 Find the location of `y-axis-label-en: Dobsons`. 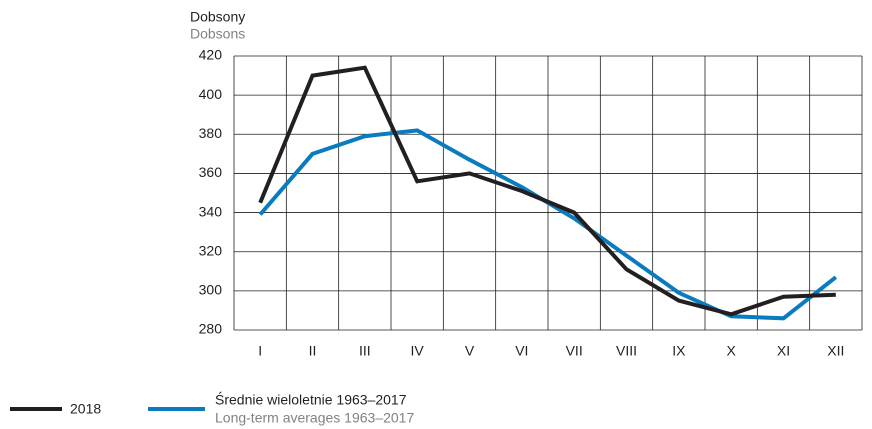

y-axis-label-en: Dobsons is located at coordinates (217, 34).